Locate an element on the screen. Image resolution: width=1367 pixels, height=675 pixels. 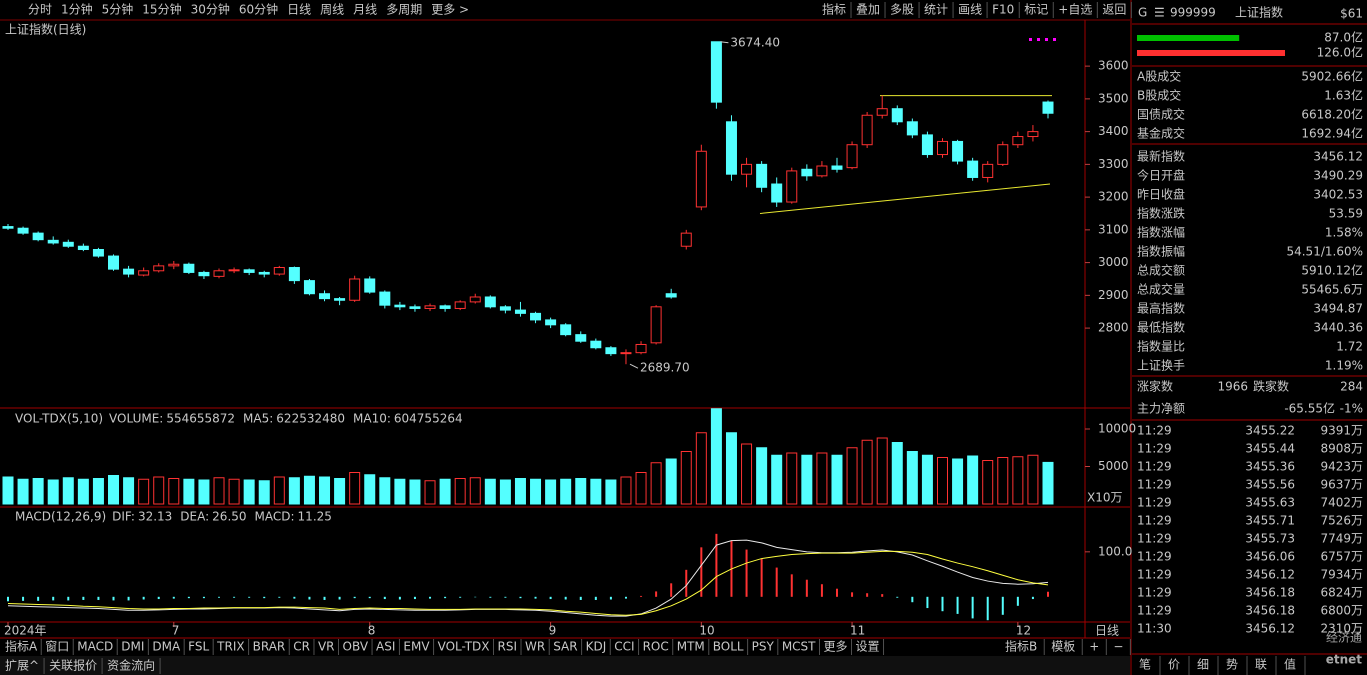
indicator-tab: DMA is located at coordinates (166, 647).